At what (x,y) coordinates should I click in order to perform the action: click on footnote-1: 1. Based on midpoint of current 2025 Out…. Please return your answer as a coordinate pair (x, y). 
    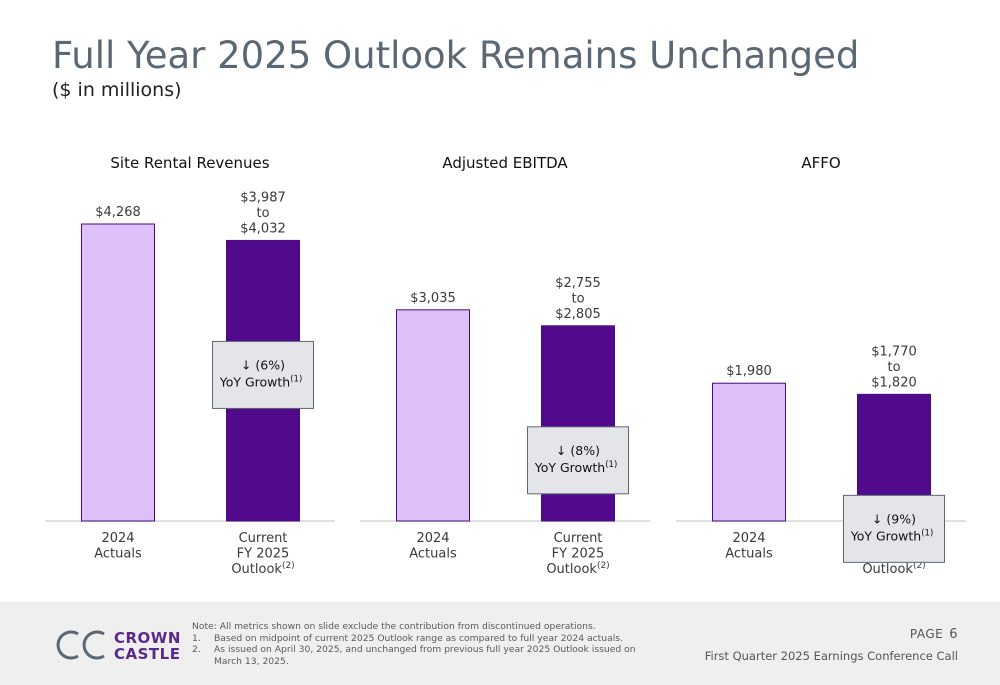
    Looking at the image, I should click on (427, 639).